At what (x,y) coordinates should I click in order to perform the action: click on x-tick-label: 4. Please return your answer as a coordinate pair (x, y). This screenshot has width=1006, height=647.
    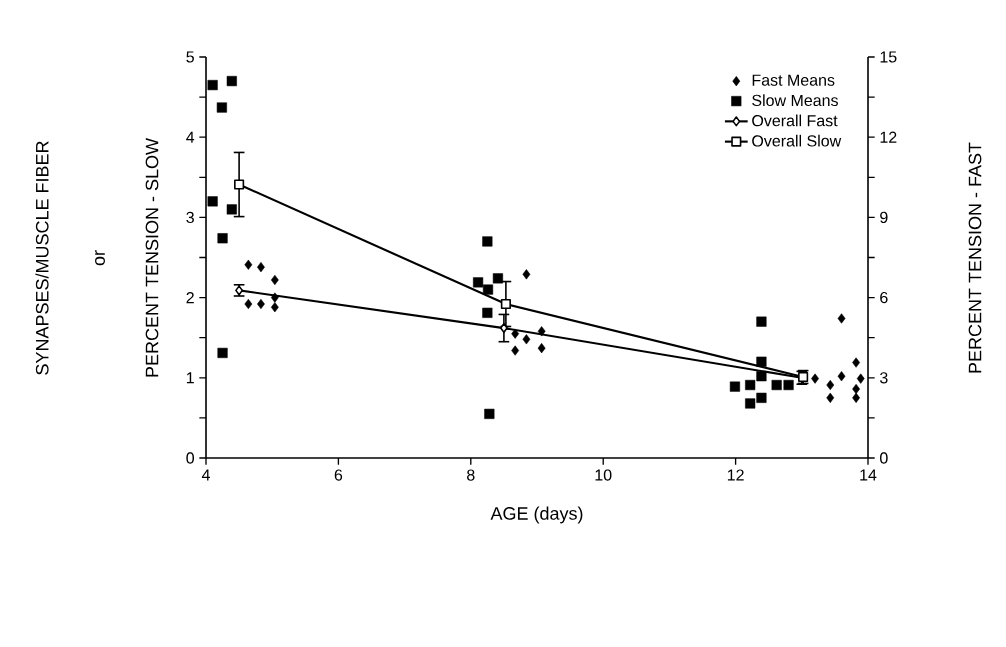
    Looking at the image, I should click on (205, 475).